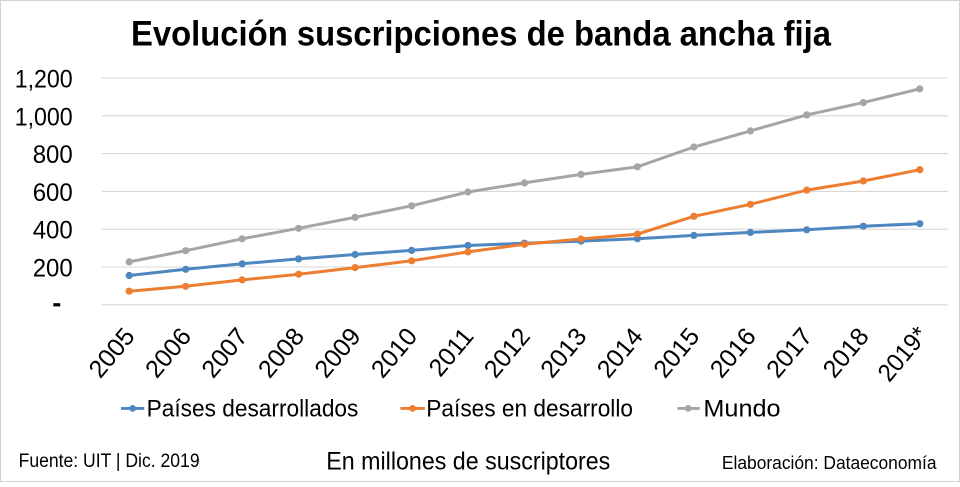 This screenshot has width=960, height=487. What do you see at coordinates (168, 353) in the screenshot?
I see `svg-text: 2006` at bounding box center [168, 353].